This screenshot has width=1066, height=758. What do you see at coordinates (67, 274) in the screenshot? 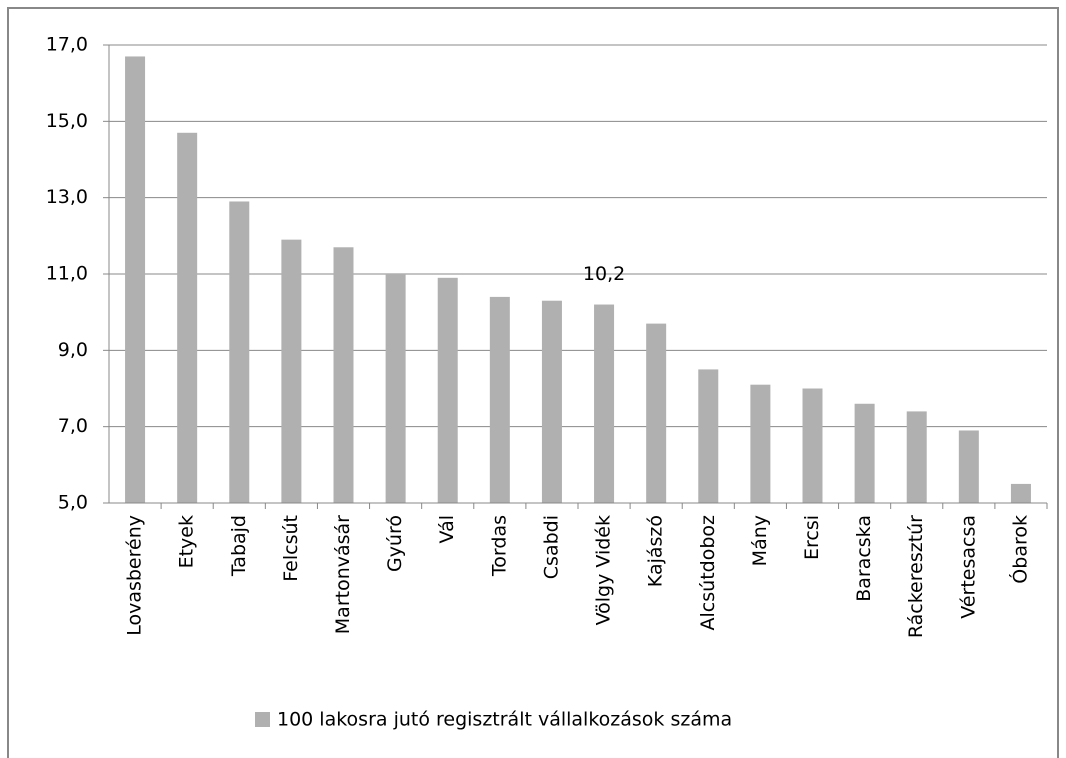
I see `y-tick-label: 11,0` at bounding box center [67, 274].